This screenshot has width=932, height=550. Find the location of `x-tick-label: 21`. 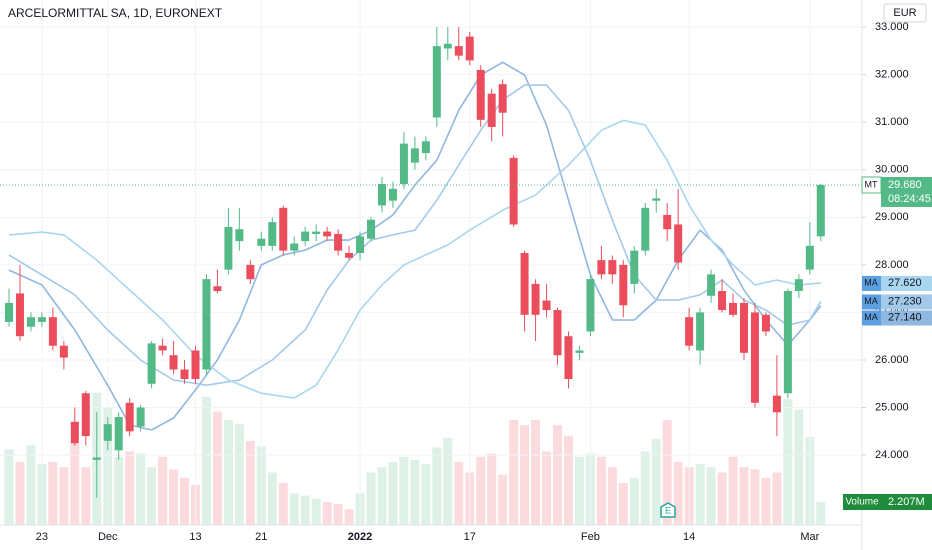

x-tick-label: 21 is located at coordinates (261, 537).